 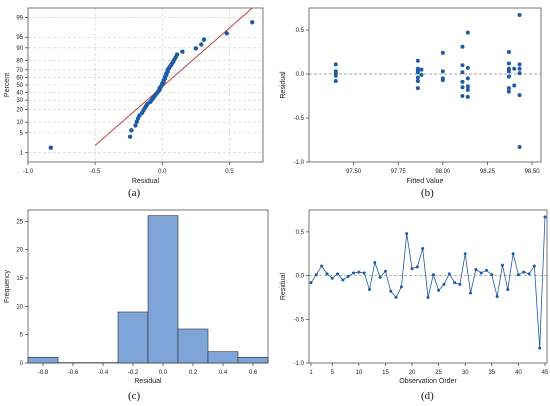 What do you see at coordinates (311, 373) in the screenshot?
I see `x-tick-label: 1` at bounding box center [311, 373].